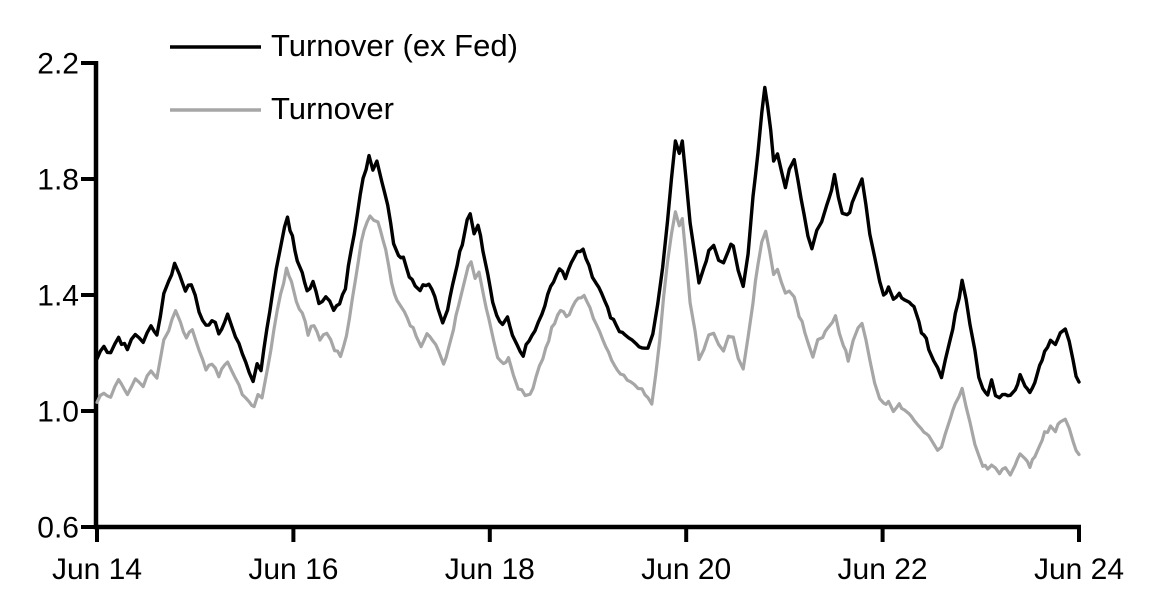 The width and height of the screenshot is (1152, 597). What do you see at coordinates (394, 45) in the screenshot?
I see `legend-label-turnover-ex-fed: Turnover (ex Fed)` at bounding box center [394, 45].